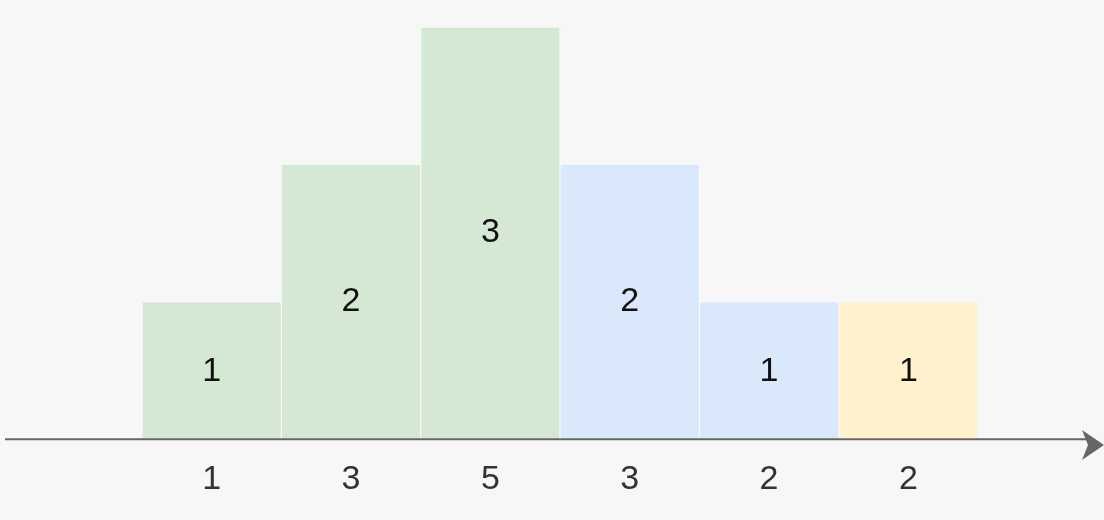  What do you see at coordinates (490, 230) in the screenshot?
I see `data-label: 3` at bounding box center [490, 230].